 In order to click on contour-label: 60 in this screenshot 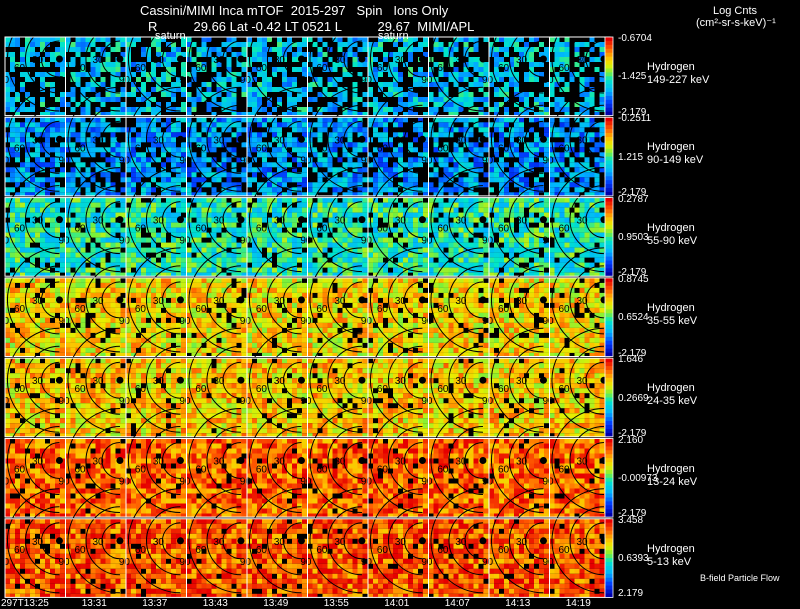, I will do `click(564, 229)`.